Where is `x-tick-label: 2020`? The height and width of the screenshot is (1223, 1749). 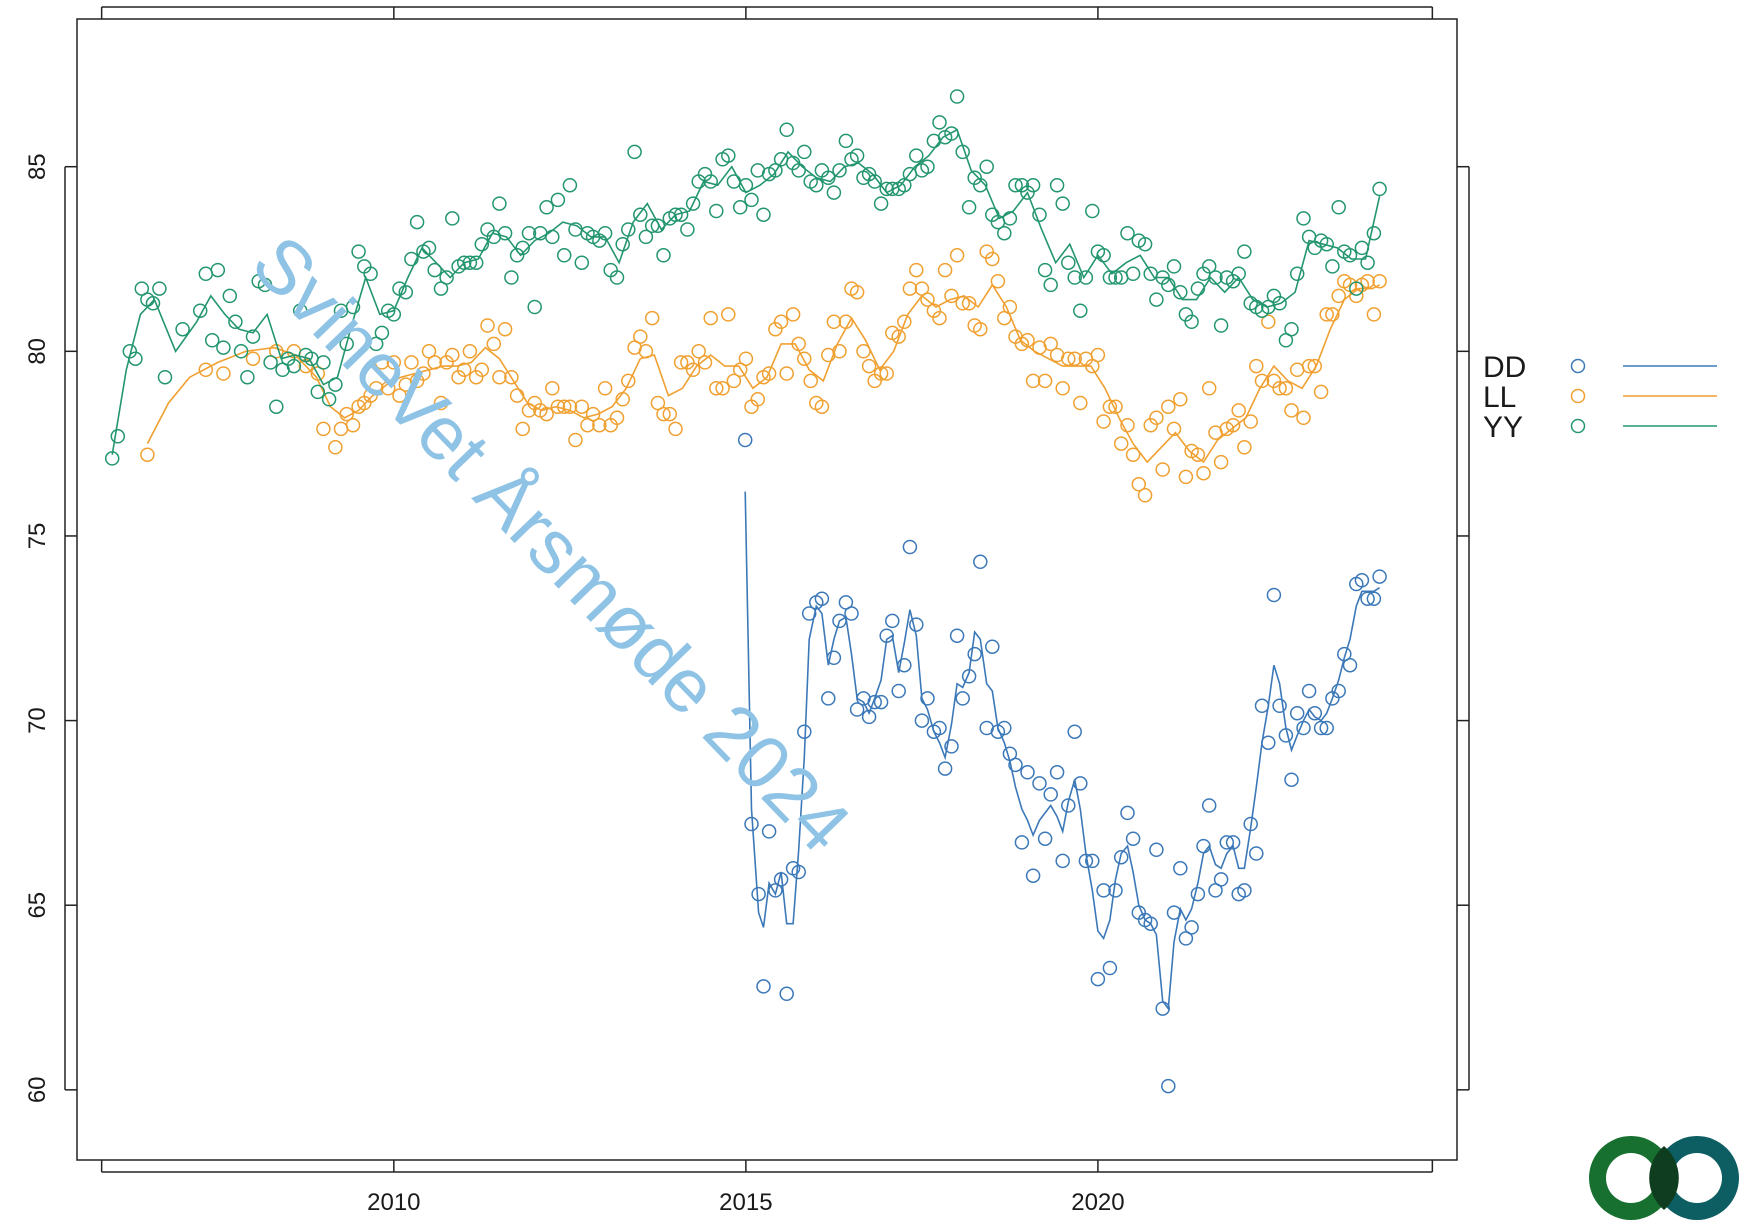 x-tick-label: 2020 is located at coordinates (1097, 1202).